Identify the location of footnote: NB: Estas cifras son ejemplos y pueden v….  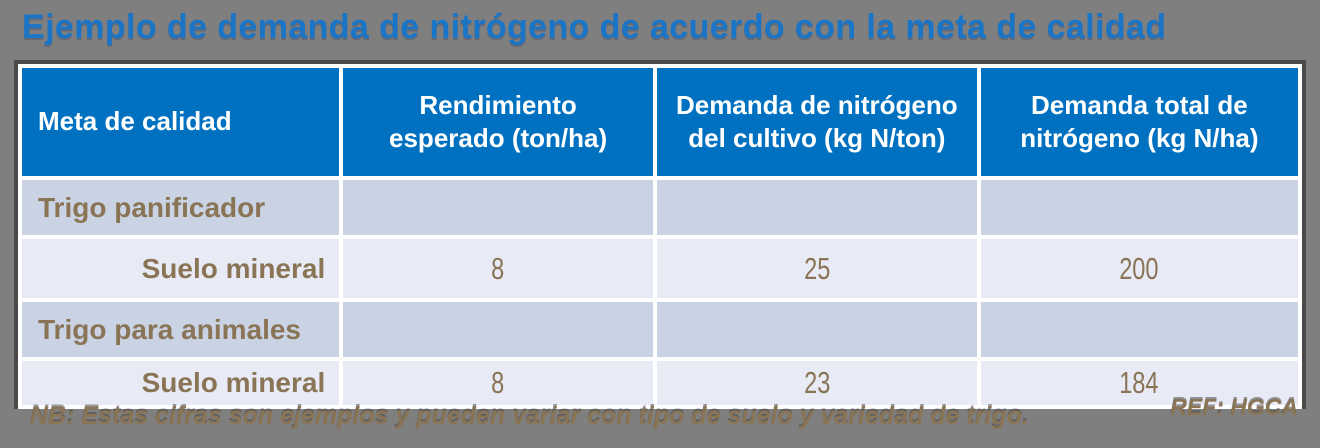
(529, 416).